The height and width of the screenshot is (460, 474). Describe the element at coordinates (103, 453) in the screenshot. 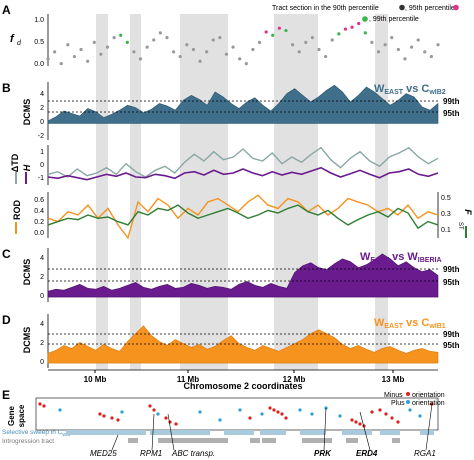

I see `gene-label-med25: MED25` at that location.